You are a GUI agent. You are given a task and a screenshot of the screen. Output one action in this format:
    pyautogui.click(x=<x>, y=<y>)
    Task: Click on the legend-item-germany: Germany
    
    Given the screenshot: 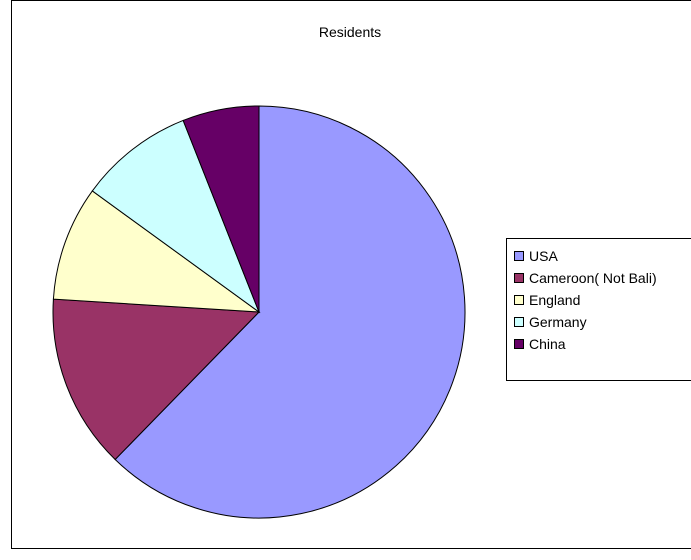 What is the action you would take?
    pyautogui.click(x=602, y=322)
    